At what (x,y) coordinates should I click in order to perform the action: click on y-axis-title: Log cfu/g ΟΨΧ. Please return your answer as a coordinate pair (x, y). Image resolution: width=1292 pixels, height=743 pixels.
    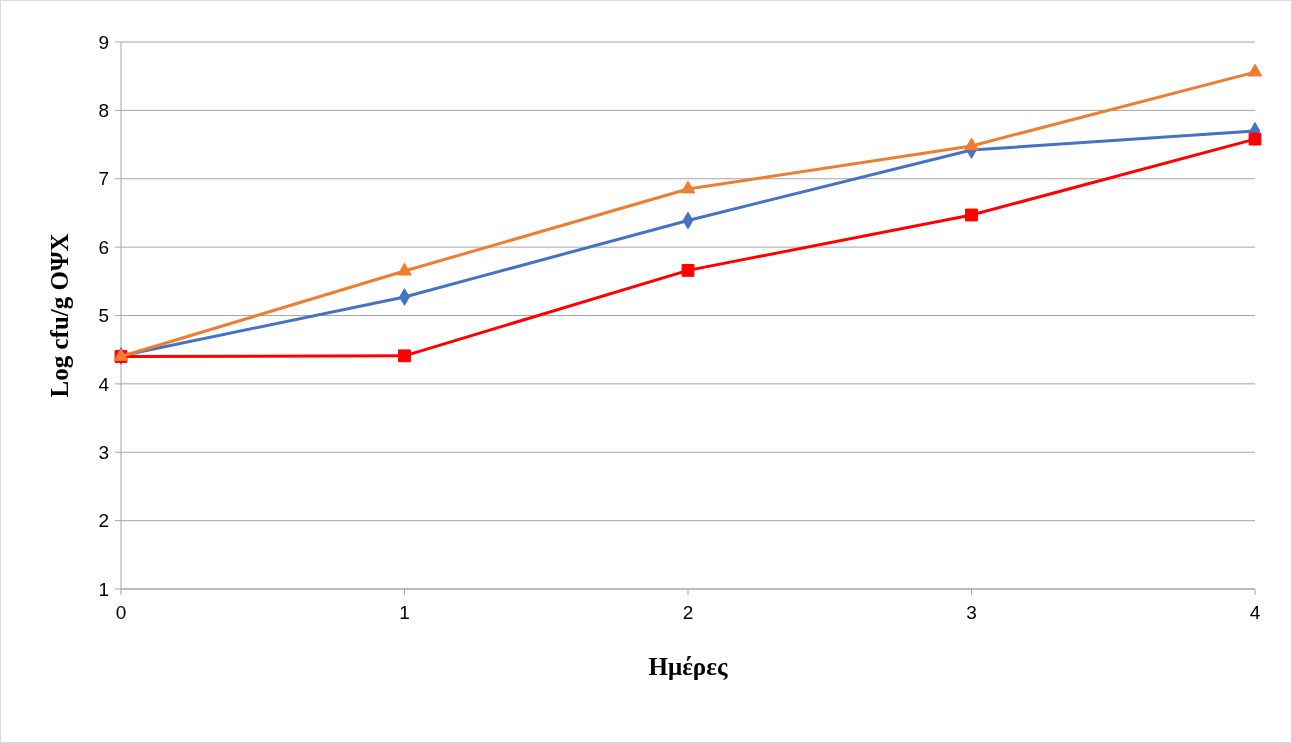
    Looking at the image, I should click on (59, 315).